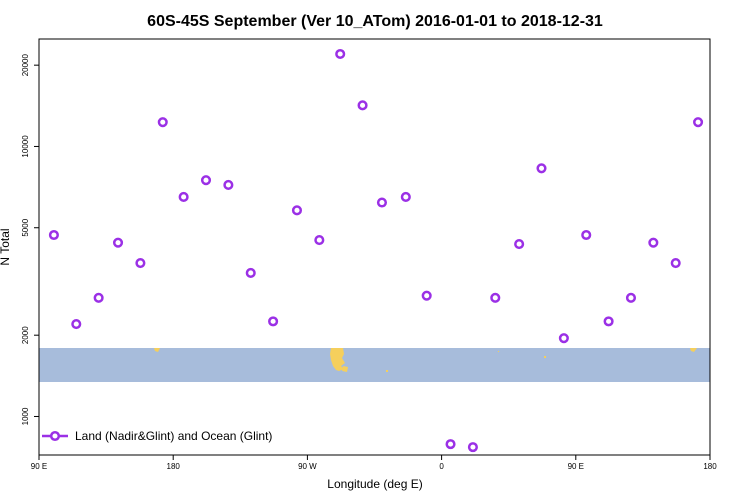 This screenshot has width=750, height=500. I want to click on legend: Land (Nadir&Glint) and Ocean (Glint), so click(157, 436).